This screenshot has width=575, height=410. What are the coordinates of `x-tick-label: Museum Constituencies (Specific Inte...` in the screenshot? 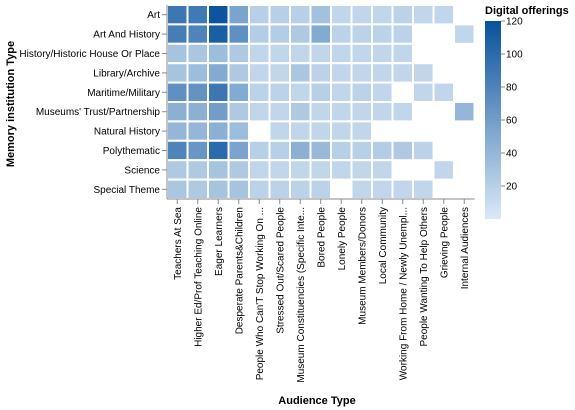 It's located at (301, 295).